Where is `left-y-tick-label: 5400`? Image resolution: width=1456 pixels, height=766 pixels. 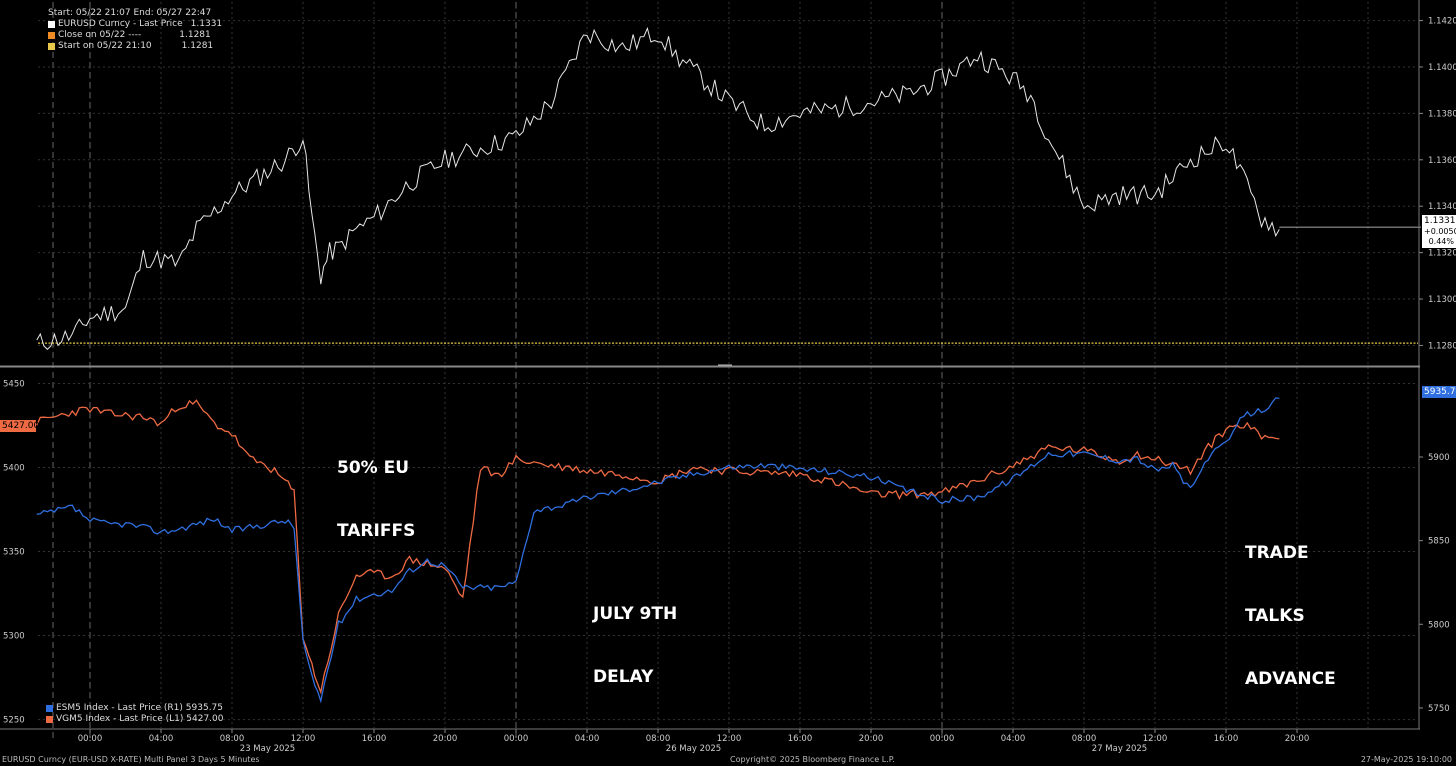 left-y-tick-label: 5400 is located at coordinates (14, 468).